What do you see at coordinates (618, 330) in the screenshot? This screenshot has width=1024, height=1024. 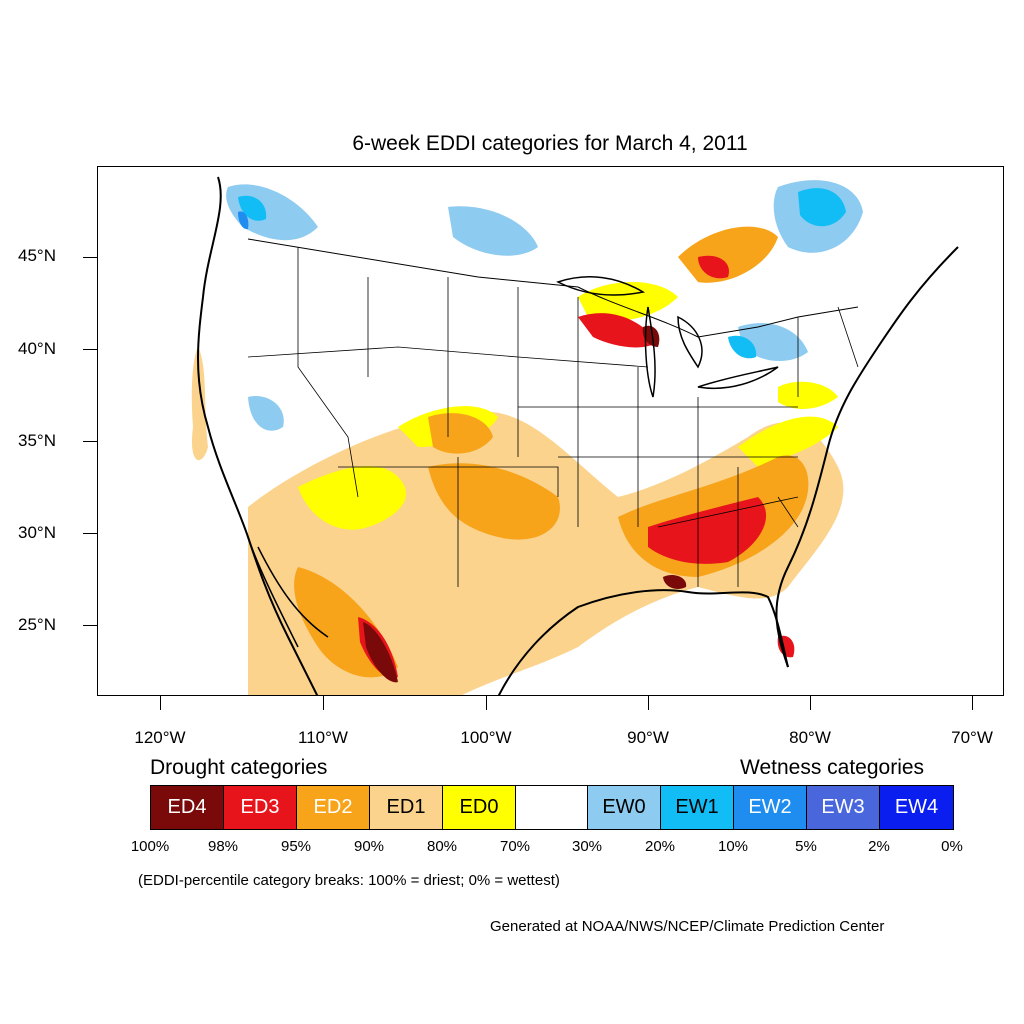 I see `ed3-region-michigan` at bounding box center [618, 330].